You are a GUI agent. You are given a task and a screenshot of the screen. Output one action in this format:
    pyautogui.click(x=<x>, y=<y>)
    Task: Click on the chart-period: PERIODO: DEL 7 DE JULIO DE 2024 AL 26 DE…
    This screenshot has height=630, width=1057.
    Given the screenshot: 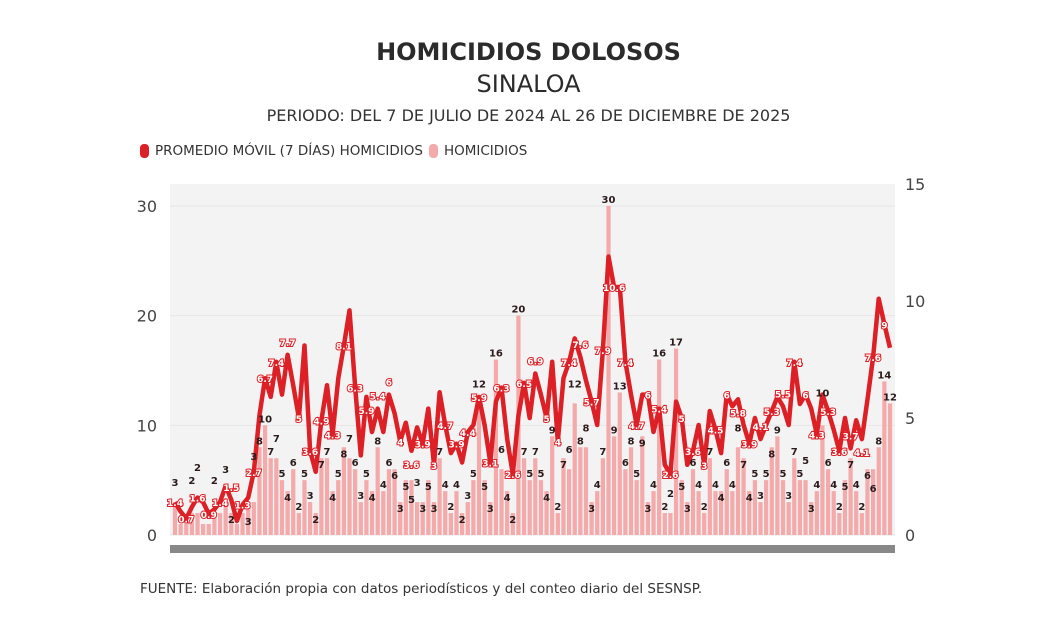 What is the action you would take?
    pyautogui.click(x=528, y=115)
    